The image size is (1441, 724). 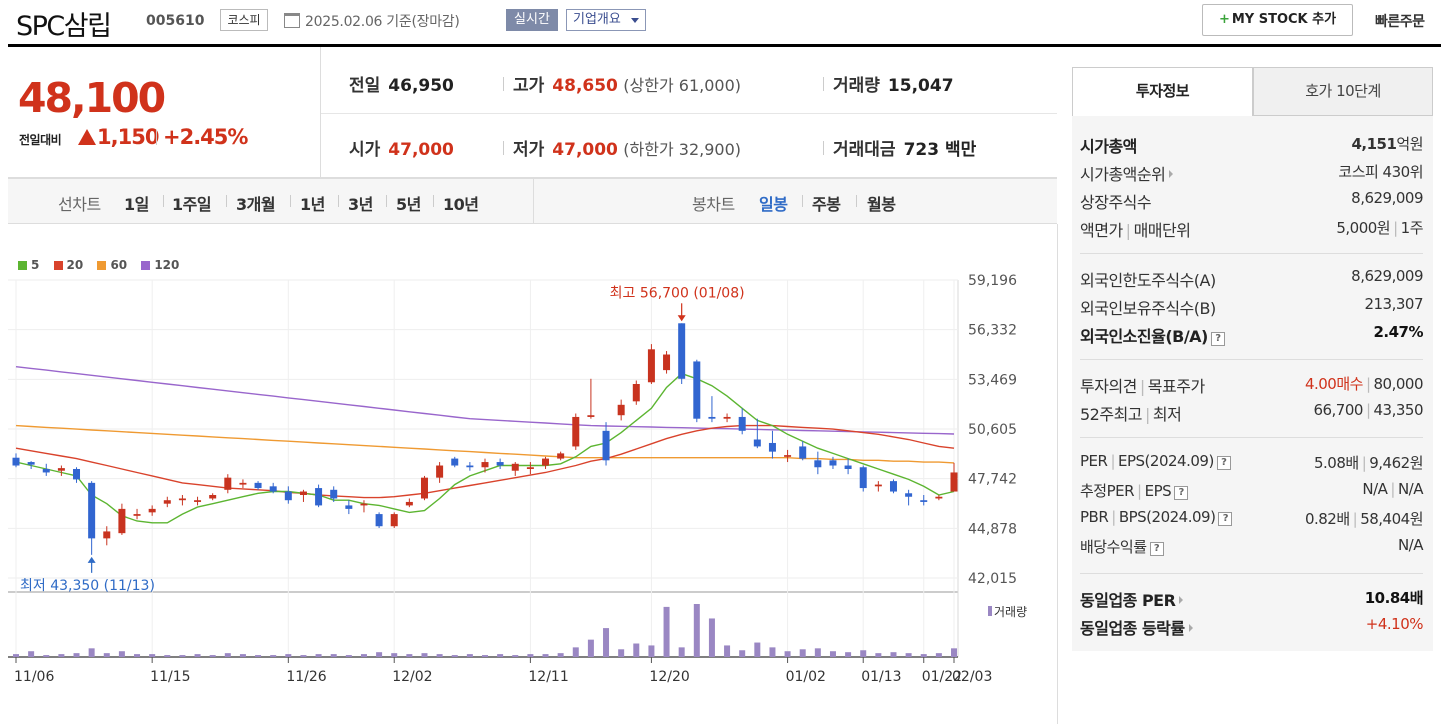 What do you see at coordinates (1094, 461) in the screenshot?
I see `per-label: PER` at bounding box center [1094, 461].